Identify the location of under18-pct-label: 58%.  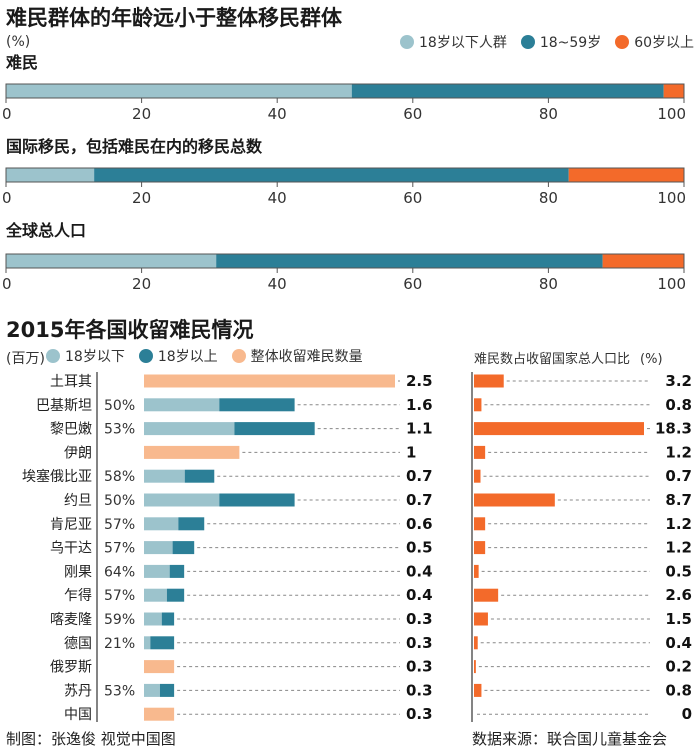
(119, 477).